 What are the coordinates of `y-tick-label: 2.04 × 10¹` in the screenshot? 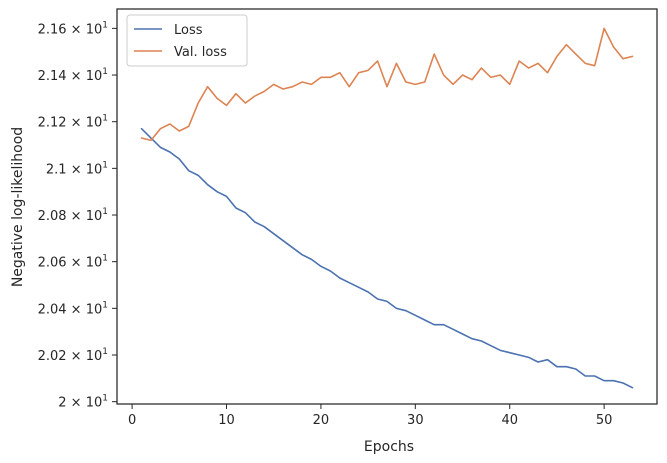 It's located at (73, 308).